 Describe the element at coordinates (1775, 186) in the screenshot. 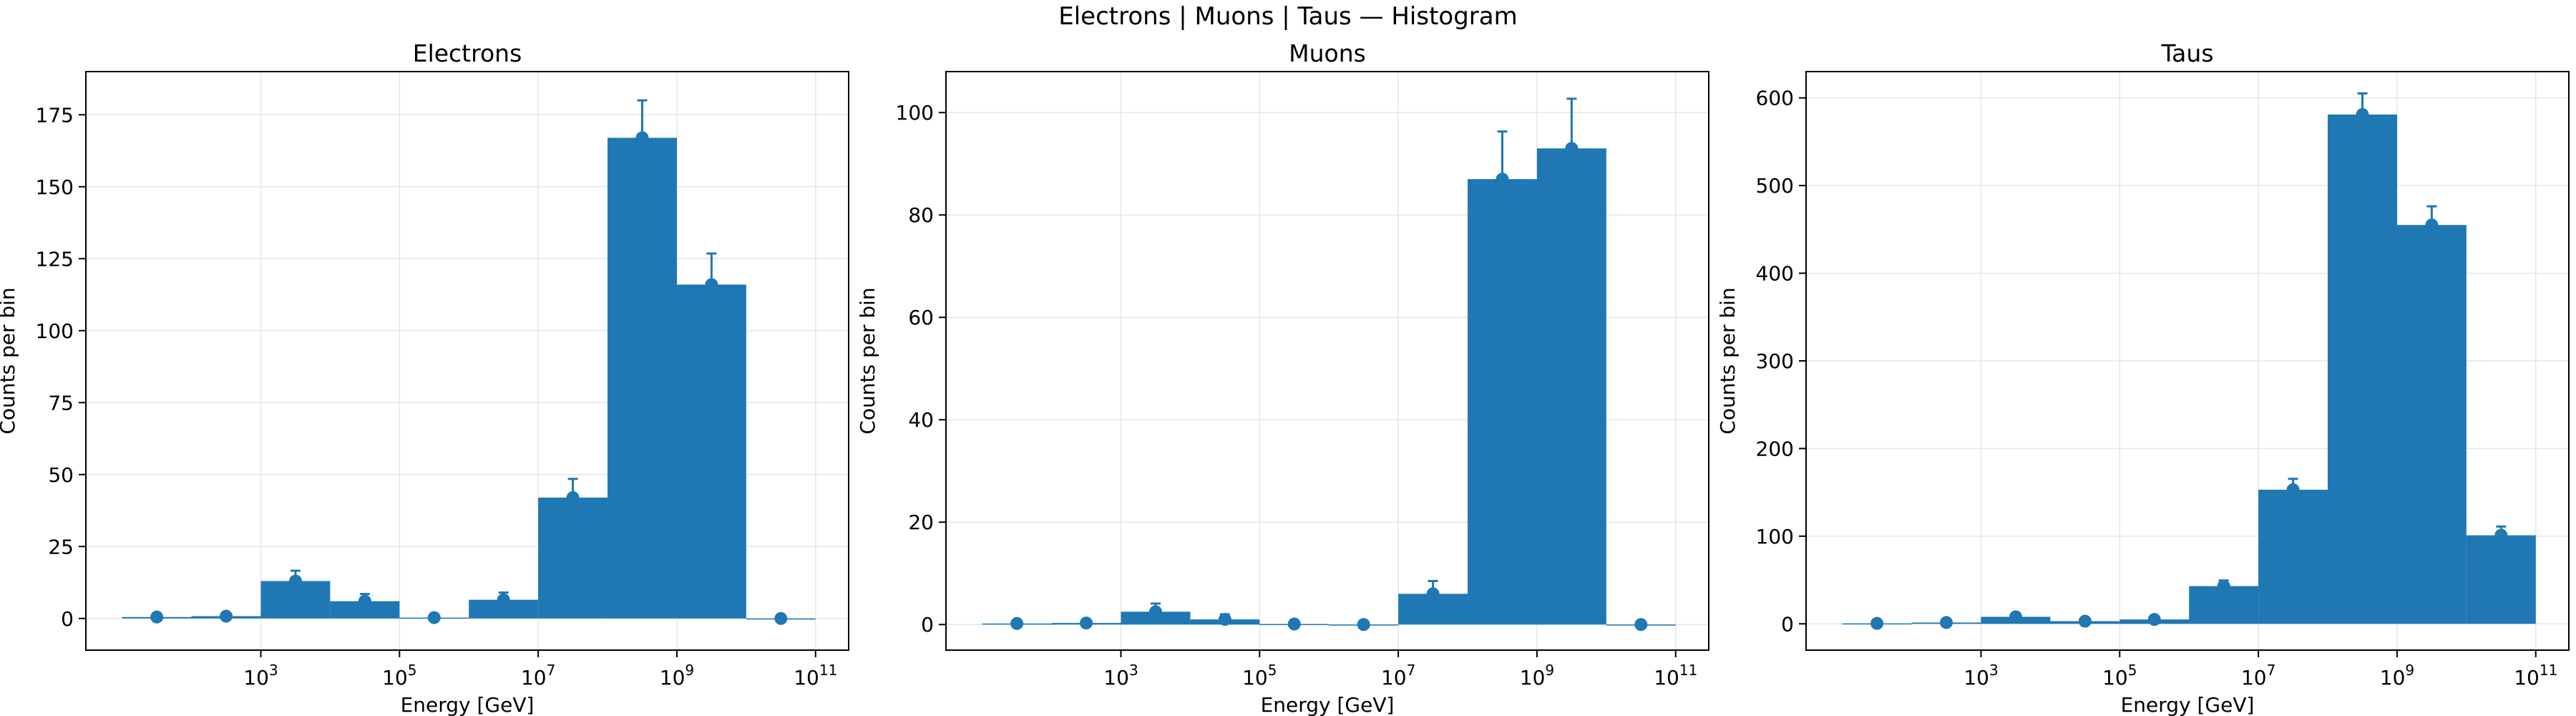

I see `y-tick-label: 500` at that location.